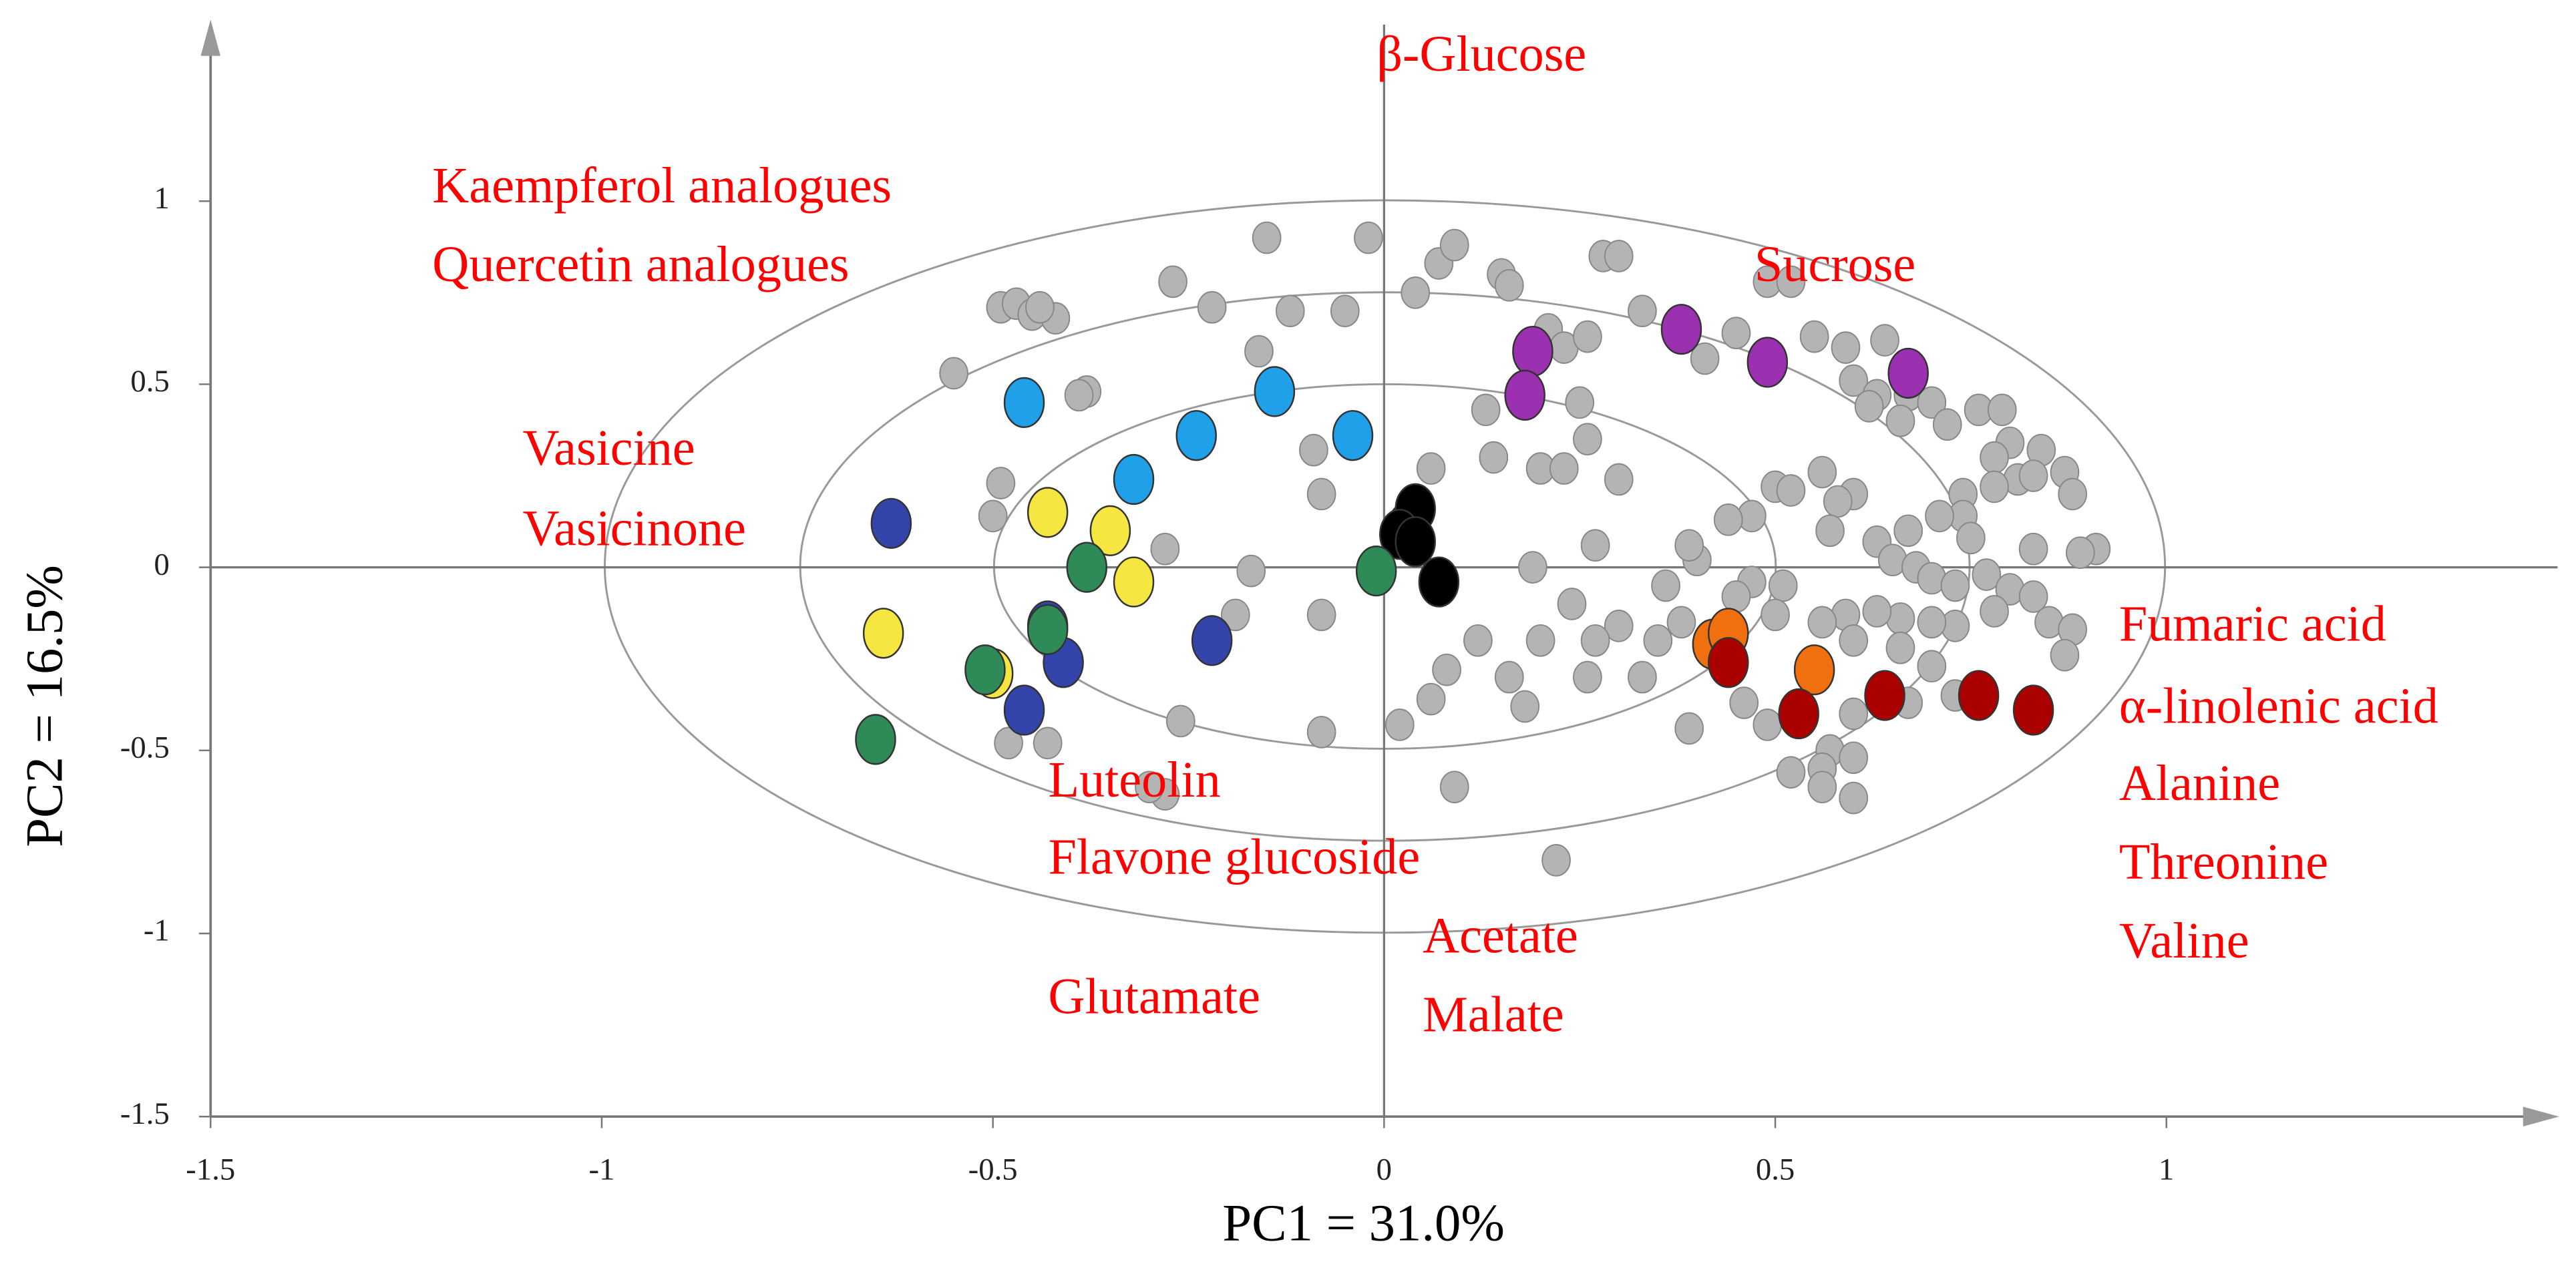  Describe the element at coordinates (2166, 1169) in the screenshot. I see `x-tick-label: 1` at that location.